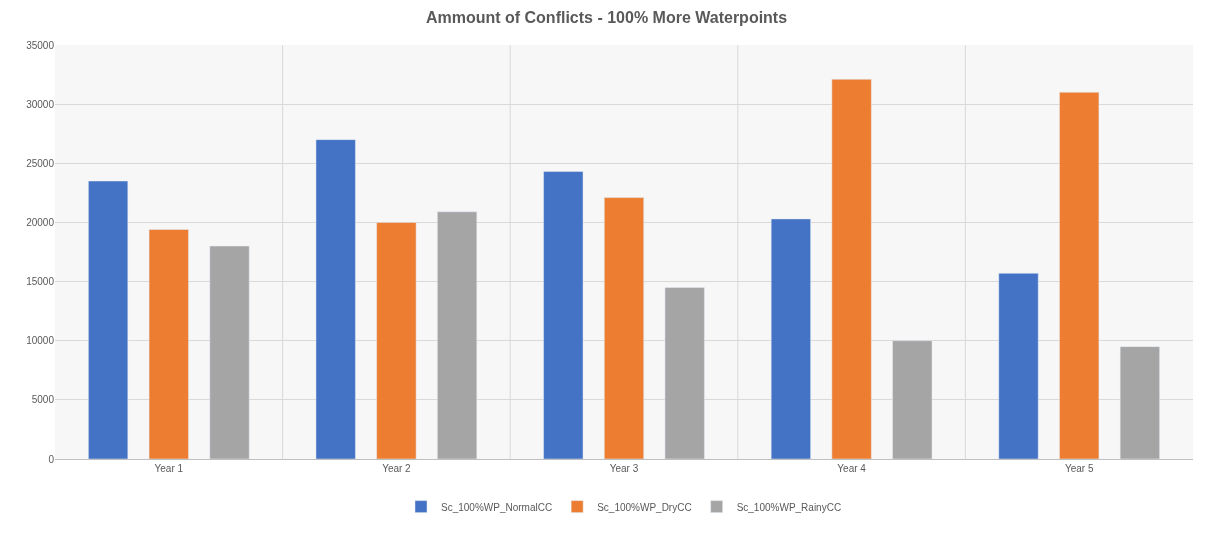  Describe the element at coordinates (397, 468) in the screenshot. I see `x-tick-label: Year 2` at that location.